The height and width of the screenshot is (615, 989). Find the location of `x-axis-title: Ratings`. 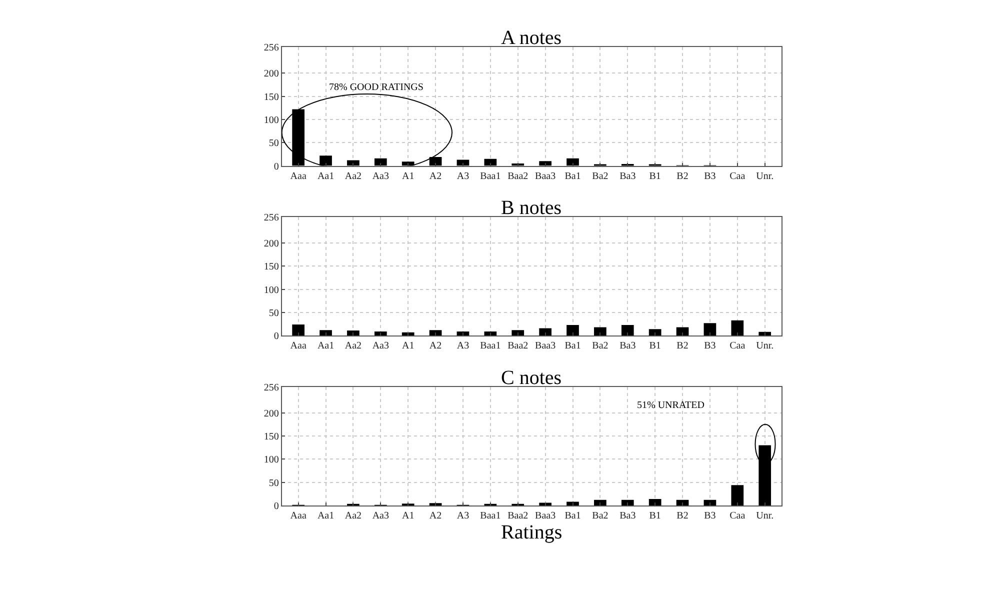

x-axis-title: Ratings is located at coordinates (531, 532).